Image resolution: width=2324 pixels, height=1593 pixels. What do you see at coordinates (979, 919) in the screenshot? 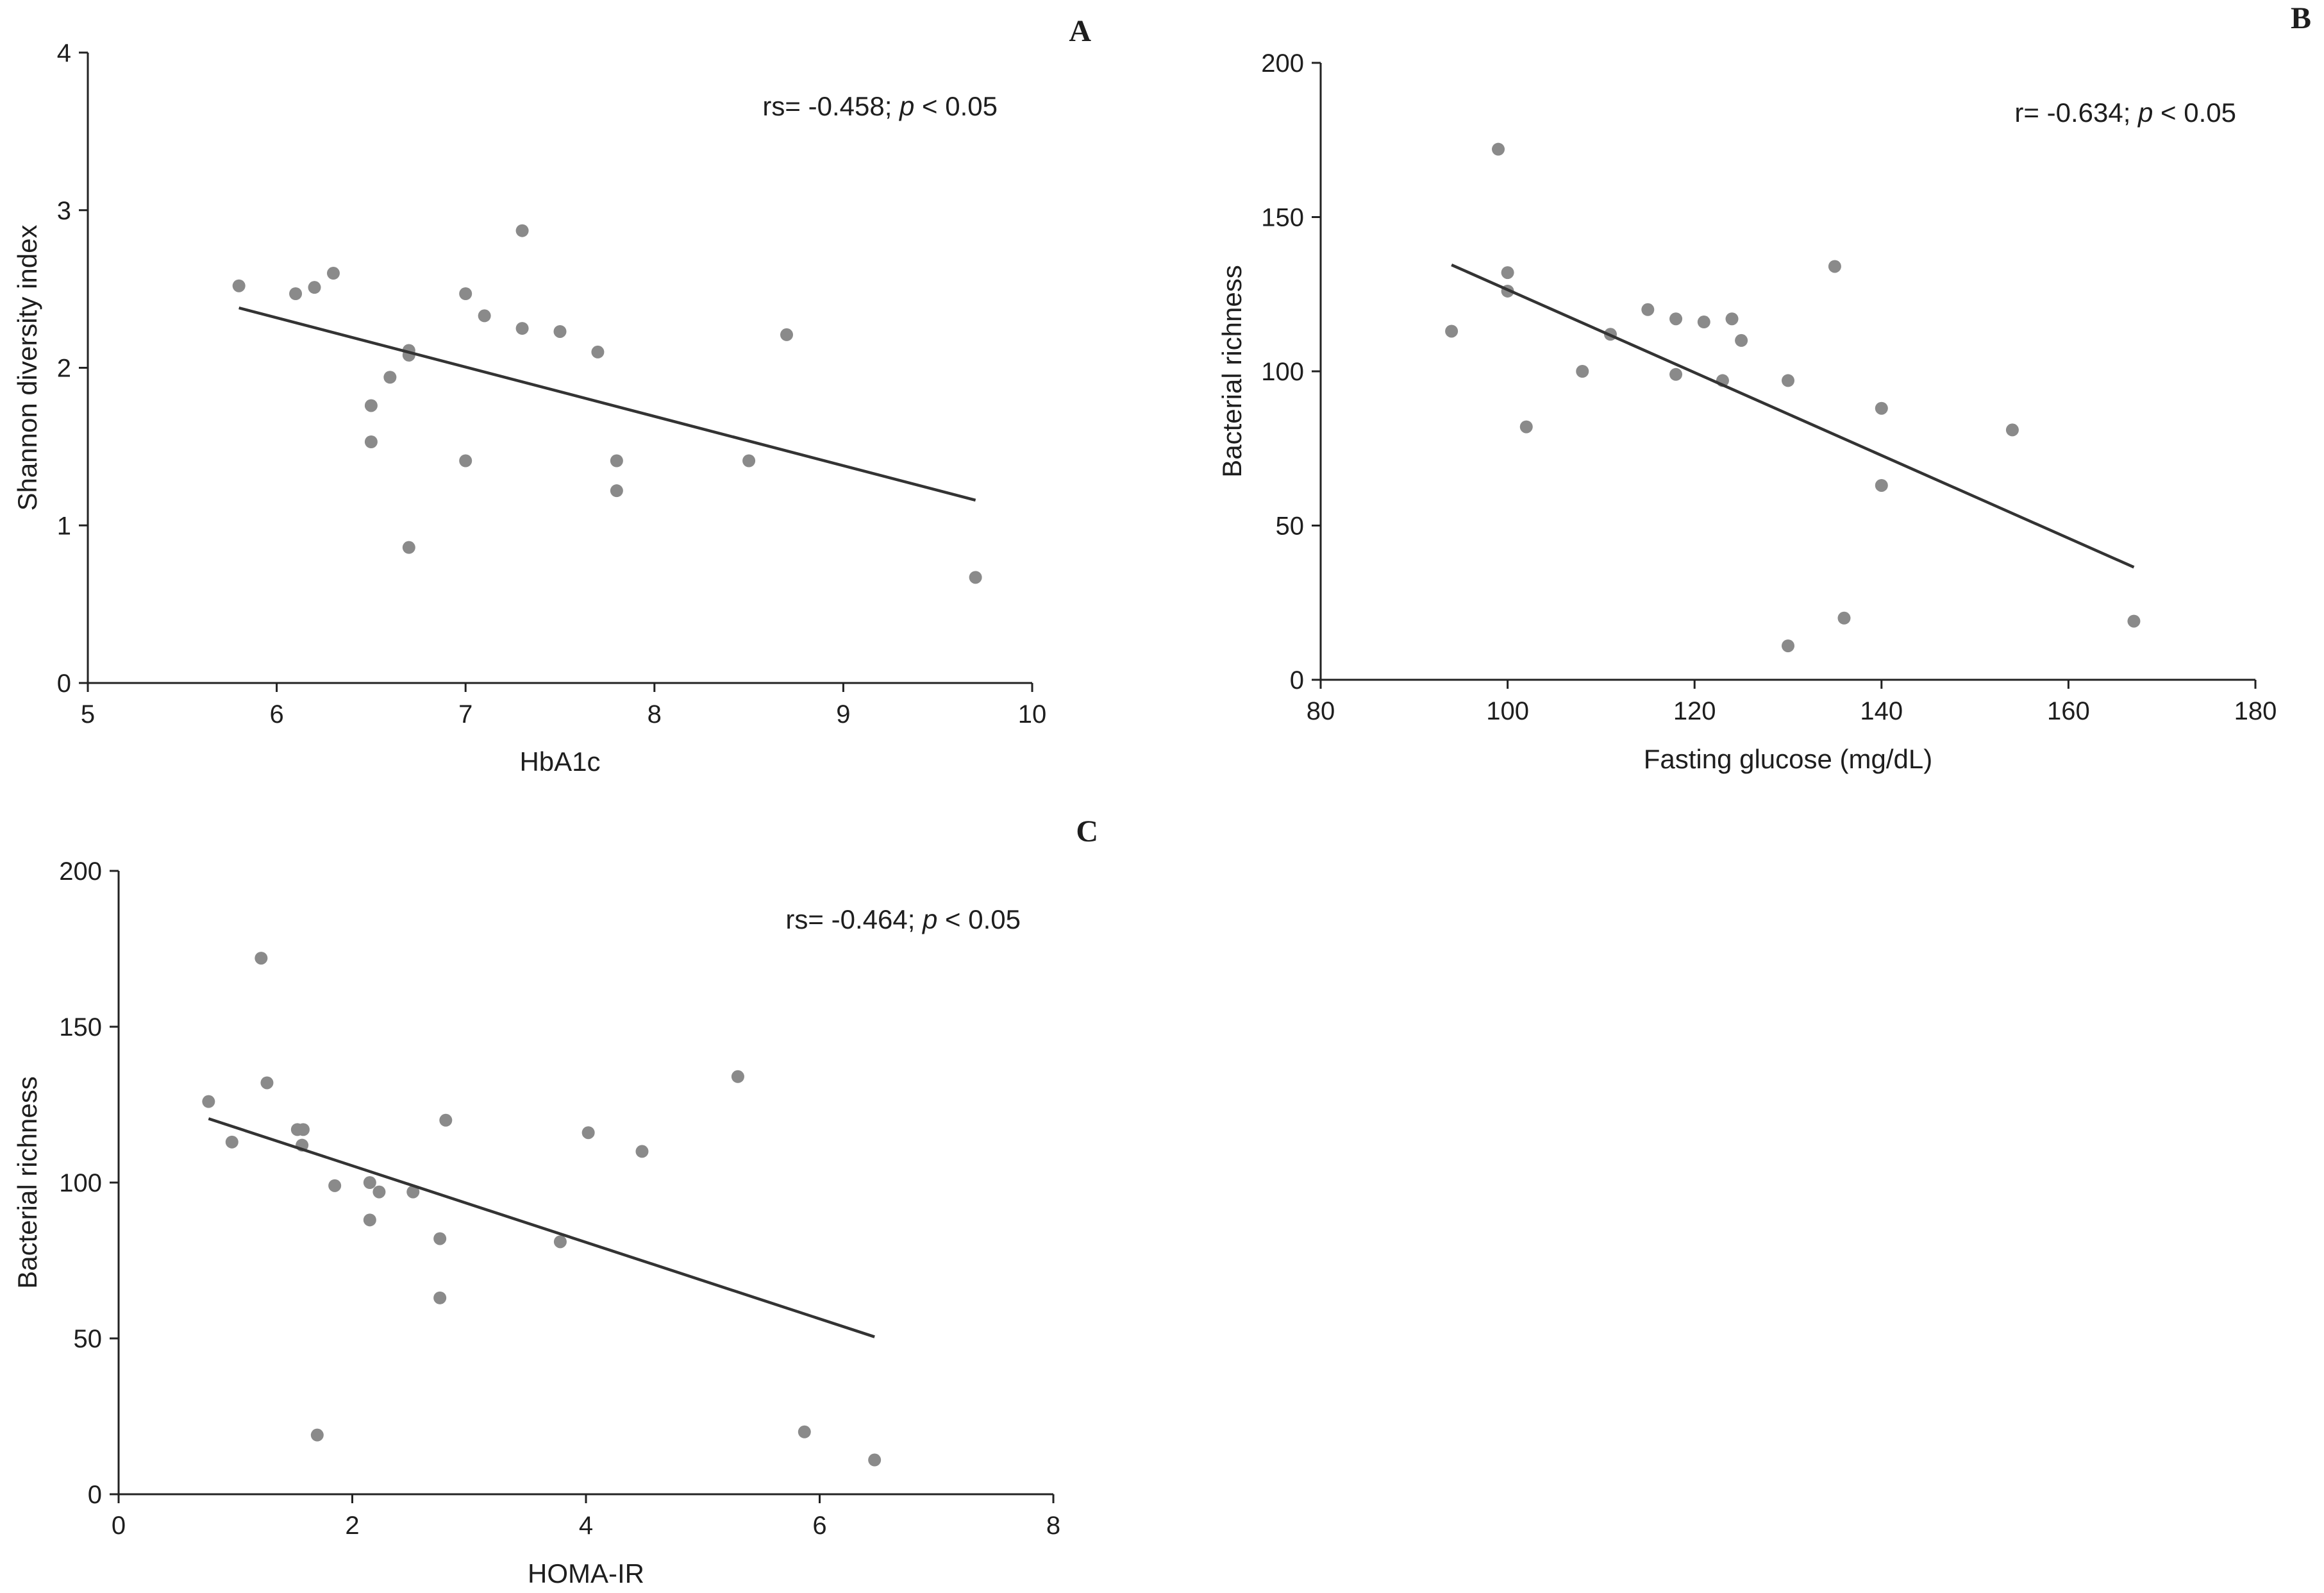
I see `annotation-suffix: < 0.05` at bounding box center [979, 919].